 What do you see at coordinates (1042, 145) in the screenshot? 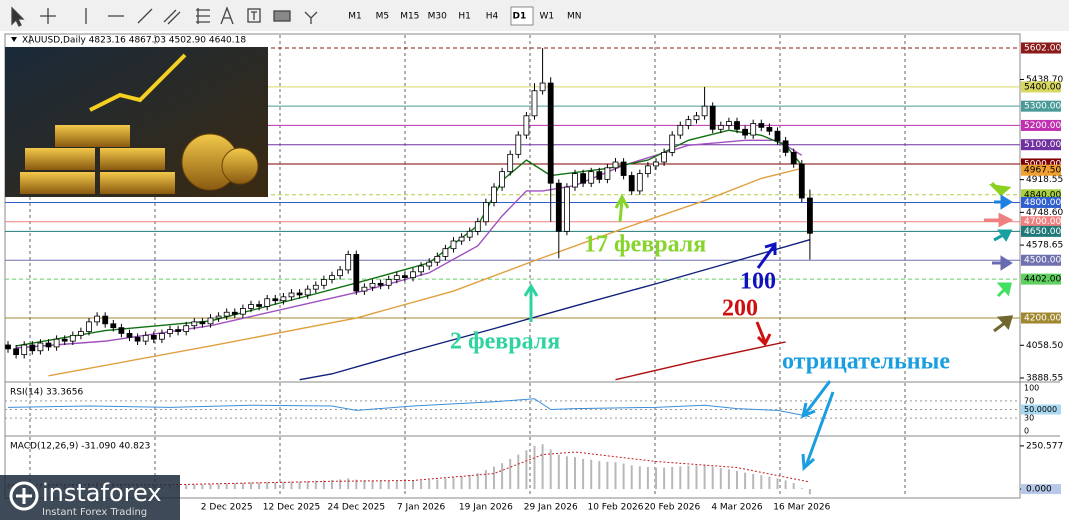
I see `level-label: 5100.00` at bounding box center [1042, 145].